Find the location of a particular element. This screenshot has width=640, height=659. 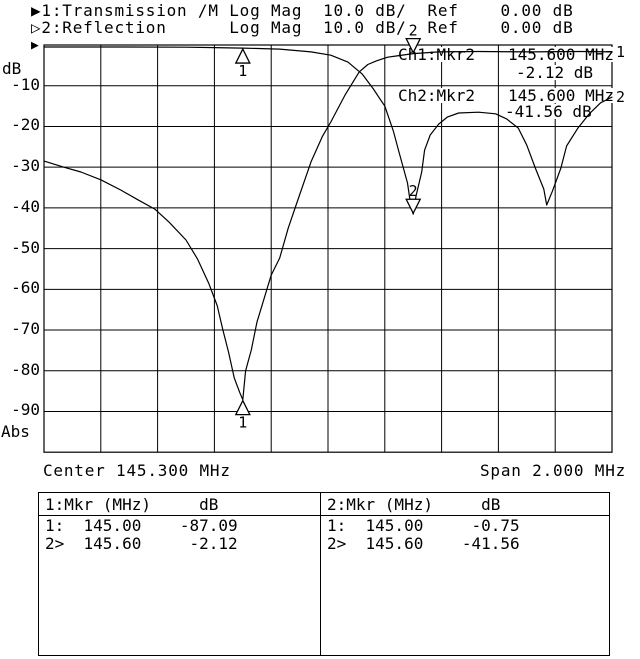

ch1-marker-frequency: 145.600 MHz is located at coordinates (561, 54).